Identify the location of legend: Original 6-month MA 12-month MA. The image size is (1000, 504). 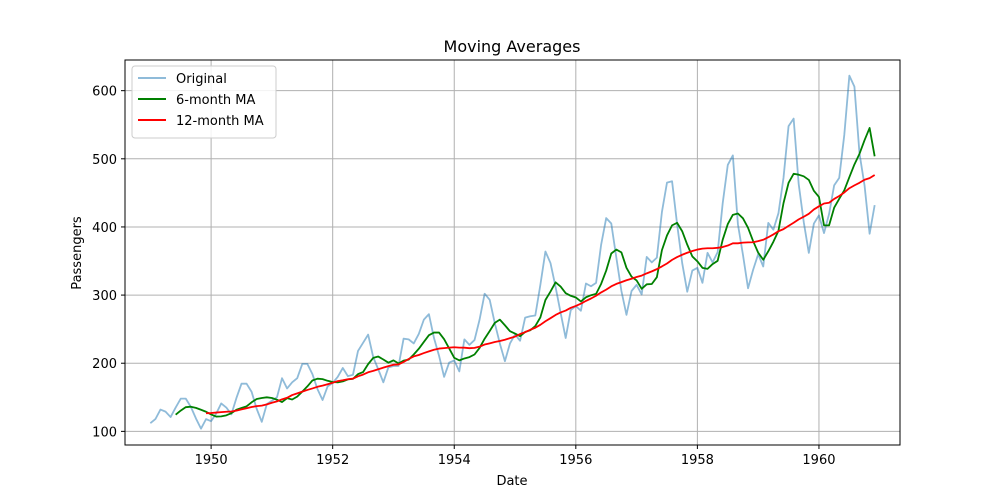
(204, 102).